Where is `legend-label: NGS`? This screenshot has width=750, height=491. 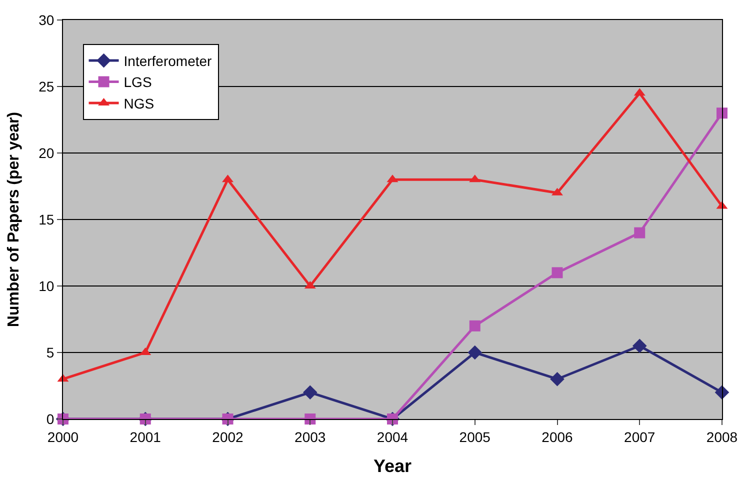 legend-label: NGS is located at coordinates (139, 103).